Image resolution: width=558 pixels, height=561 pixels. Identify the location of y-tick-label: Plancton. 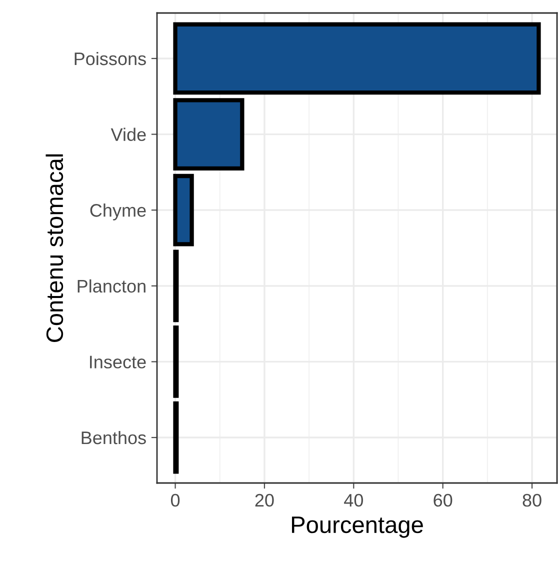
(112, 286).